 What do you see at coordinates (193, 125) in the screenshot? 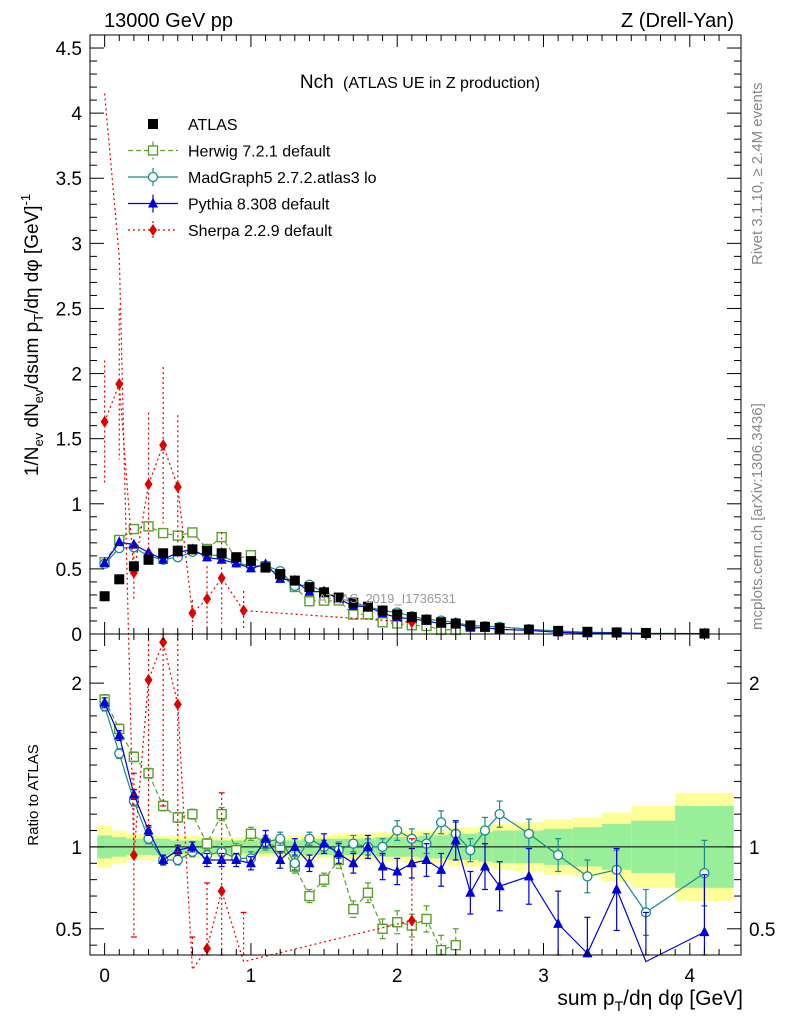
I see `legend-entry-data: ATLAS` at bounding box center [193, 125].